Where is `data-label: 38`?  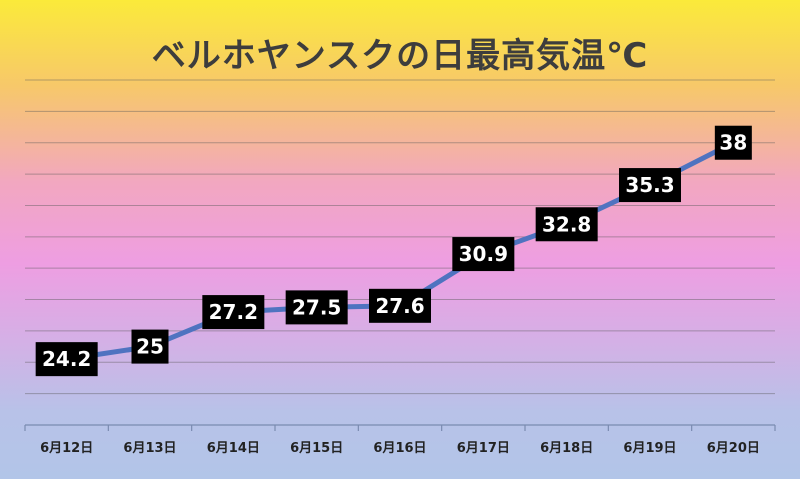 data-label: 38 is located at coordinates (733, 143).